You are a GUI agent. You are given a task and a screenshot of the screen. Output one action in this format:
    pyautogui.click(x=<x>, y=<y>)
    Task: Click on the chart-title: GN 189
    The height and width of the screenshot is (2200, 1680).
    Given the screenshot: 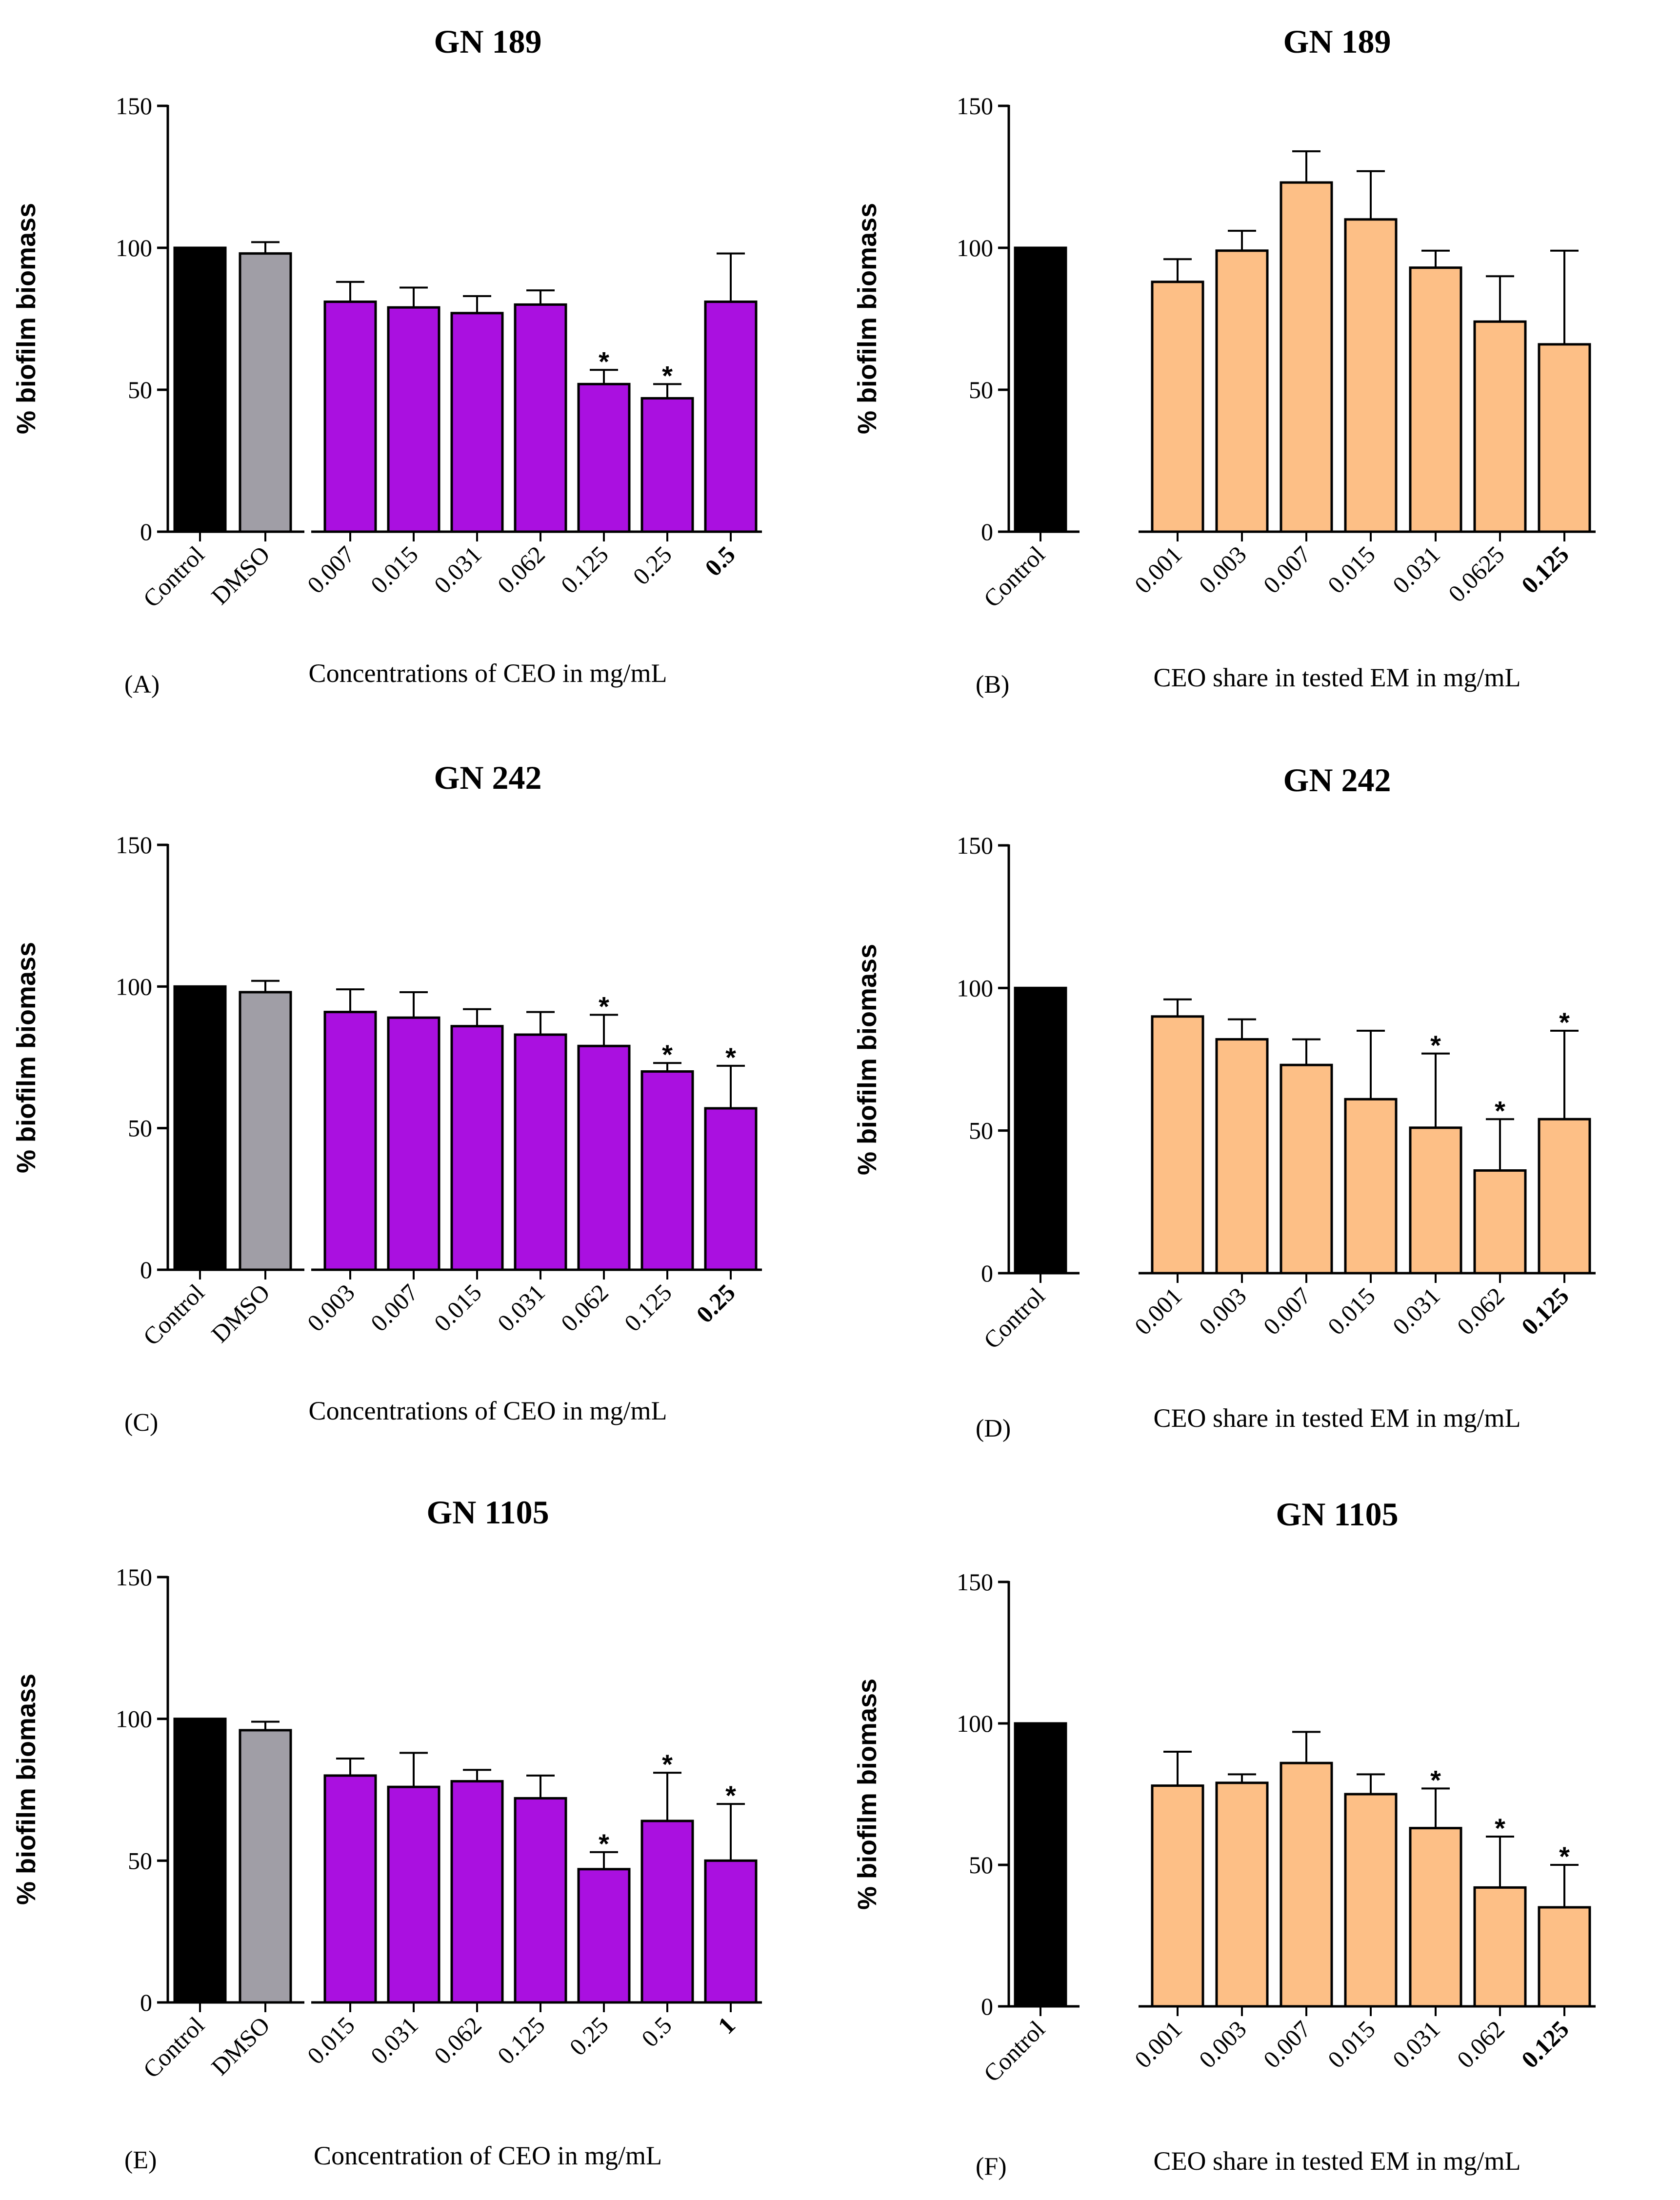 What is the action you would take?
    pyautogui.click(x=1337, y=41)
    